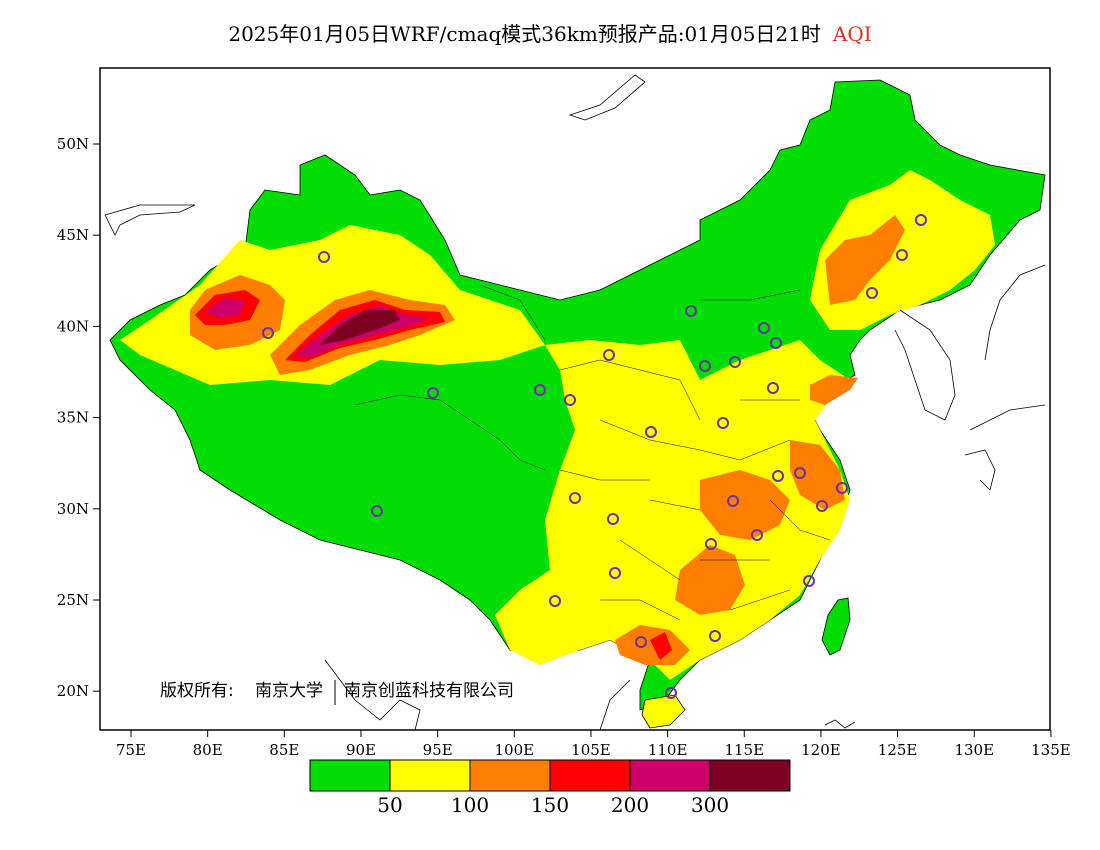 Image resolution: width=1100 pixels, height=850 pixels. What do you see at coordinates (591, 750) in the screenshot?
I see `x-tick-label: 105E` at bounding box center [591, 750].